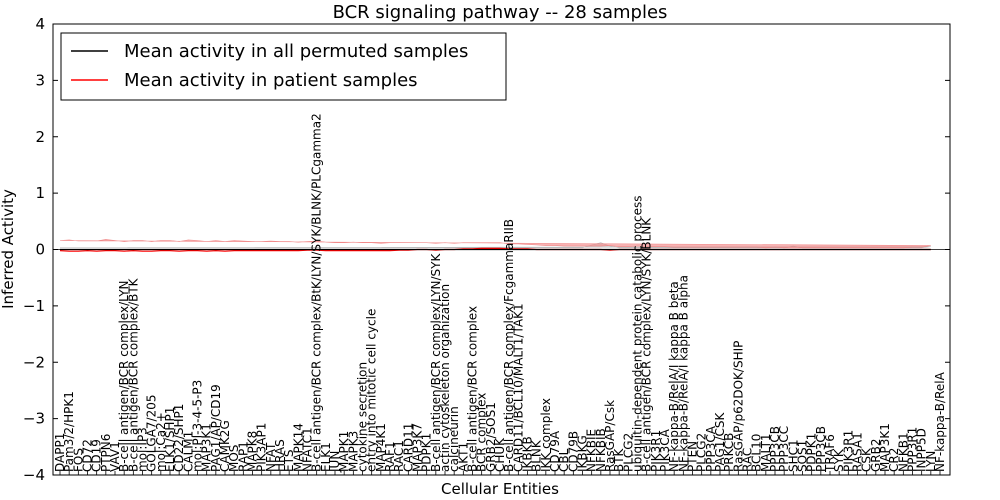 The height and width of the screenshot is (500, 1000). I want to click on x-tick-label: FOS, so click(78, 460).